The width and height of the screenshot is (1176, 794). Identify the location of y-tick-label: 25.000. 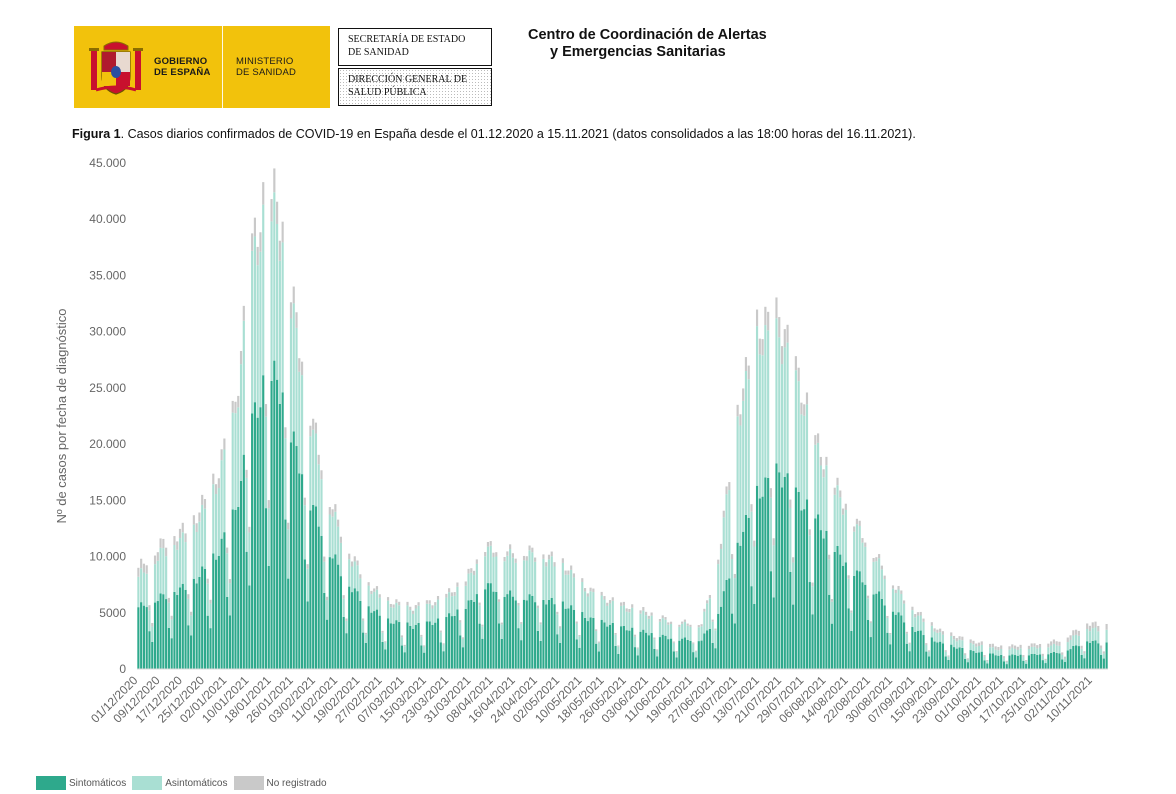
(107, 388).